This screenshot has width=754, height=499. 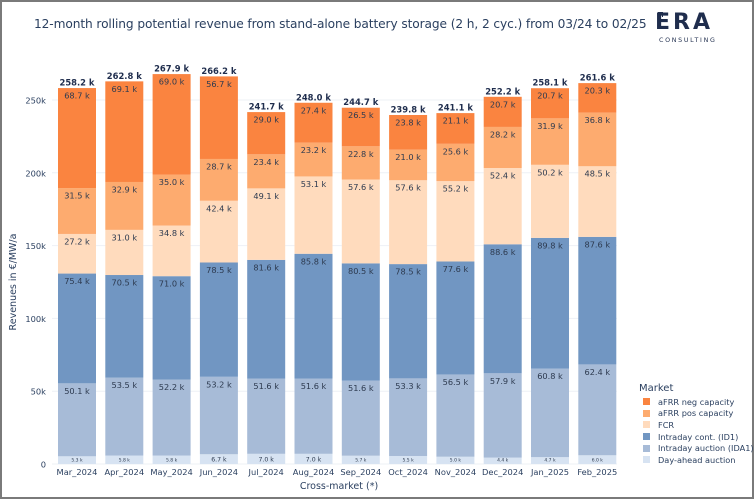 What do you see at coordinates (687, 28) in the screenshot?
I see `era-logo: ERA CONSULTING` at bounding box center [687, 28].